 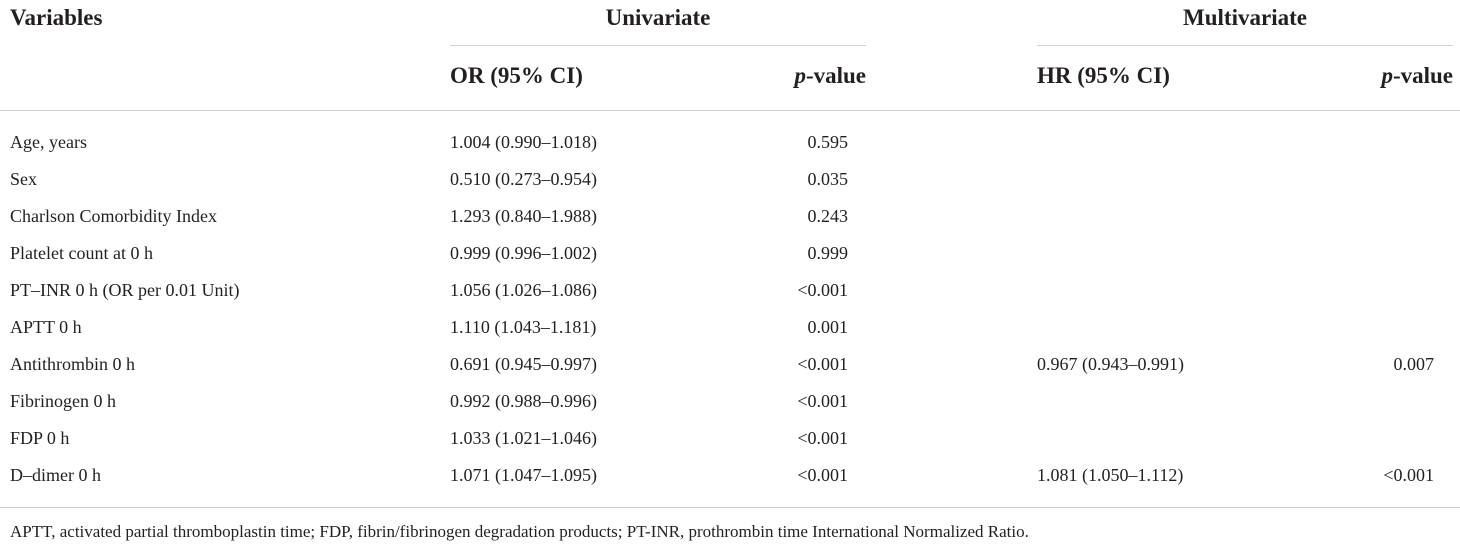 I want to click on cell-or: 1.110 (1.043–1.181), so click(x=523, y=327).